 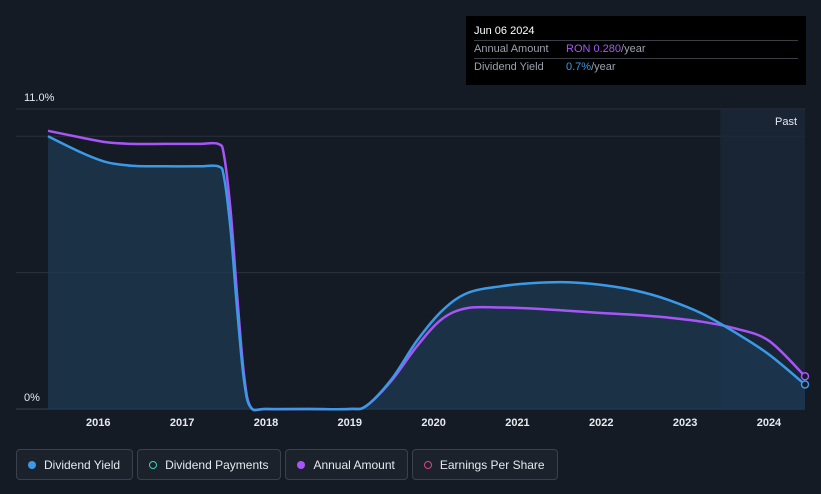 I want to click on tooltip-date: Jun 06 2024, so click(x=504, y=31).